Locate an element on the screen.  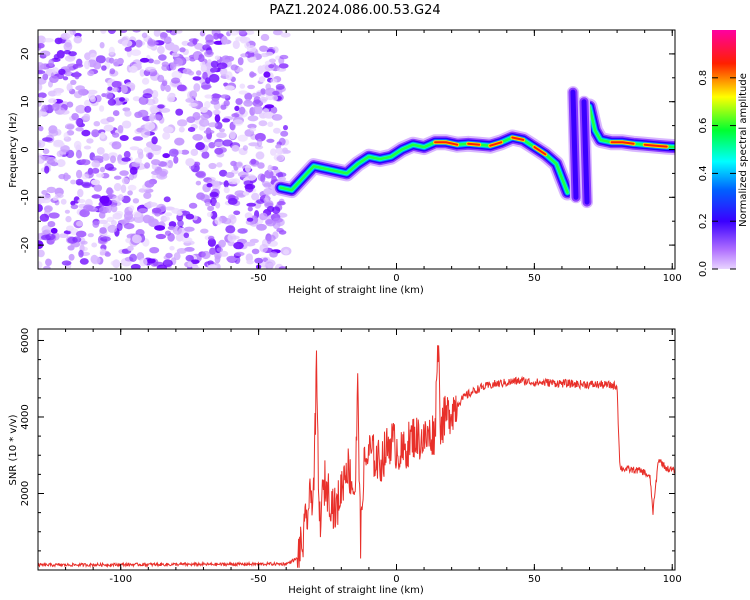
spectrogram-y-tick-label: 0 is located at coordinates (25, 149).